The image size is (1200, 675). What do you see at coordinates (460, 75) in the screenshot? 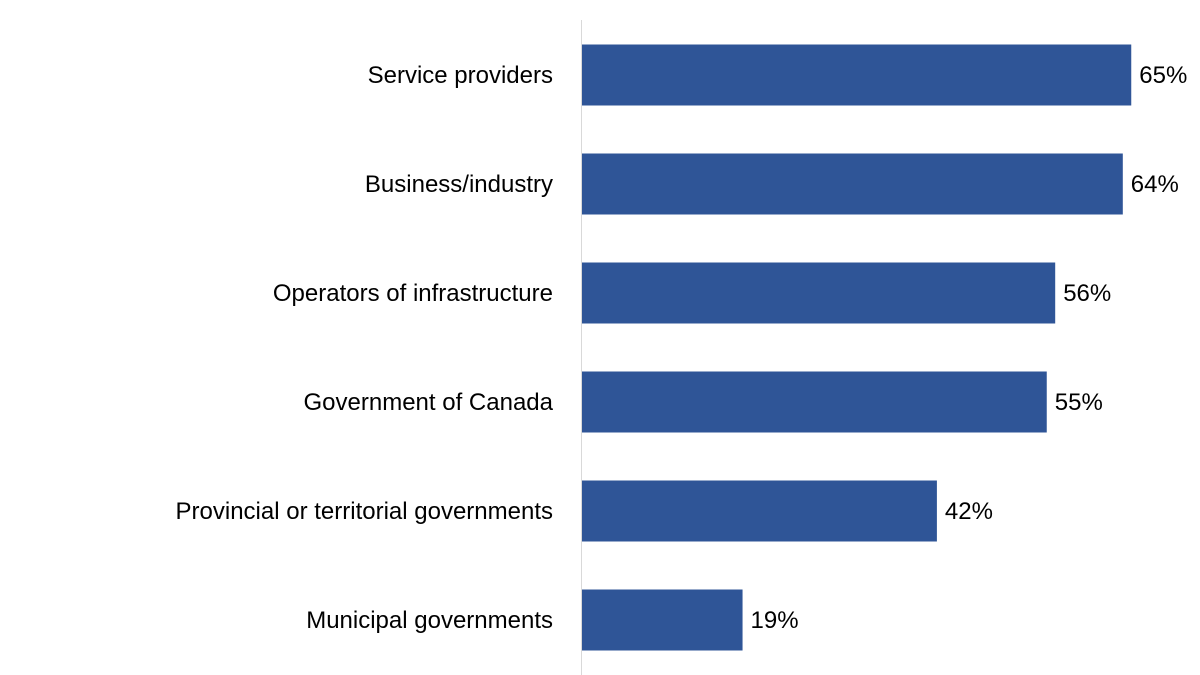
I see `category-label: Service providers` at bounding box center [460, 75].